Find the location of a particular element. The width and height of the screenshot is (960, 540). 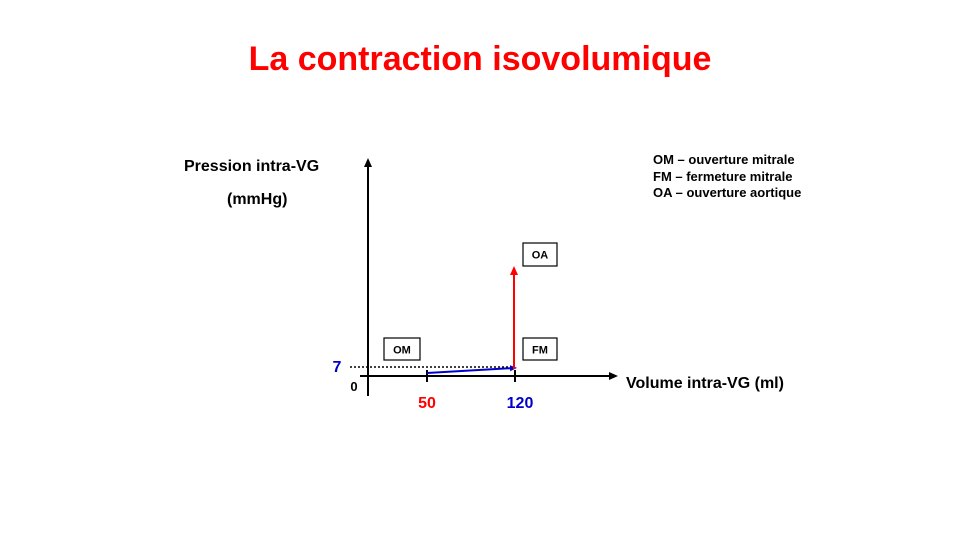

pressure-marker-label: 7 is located at coordinates (337, 367).